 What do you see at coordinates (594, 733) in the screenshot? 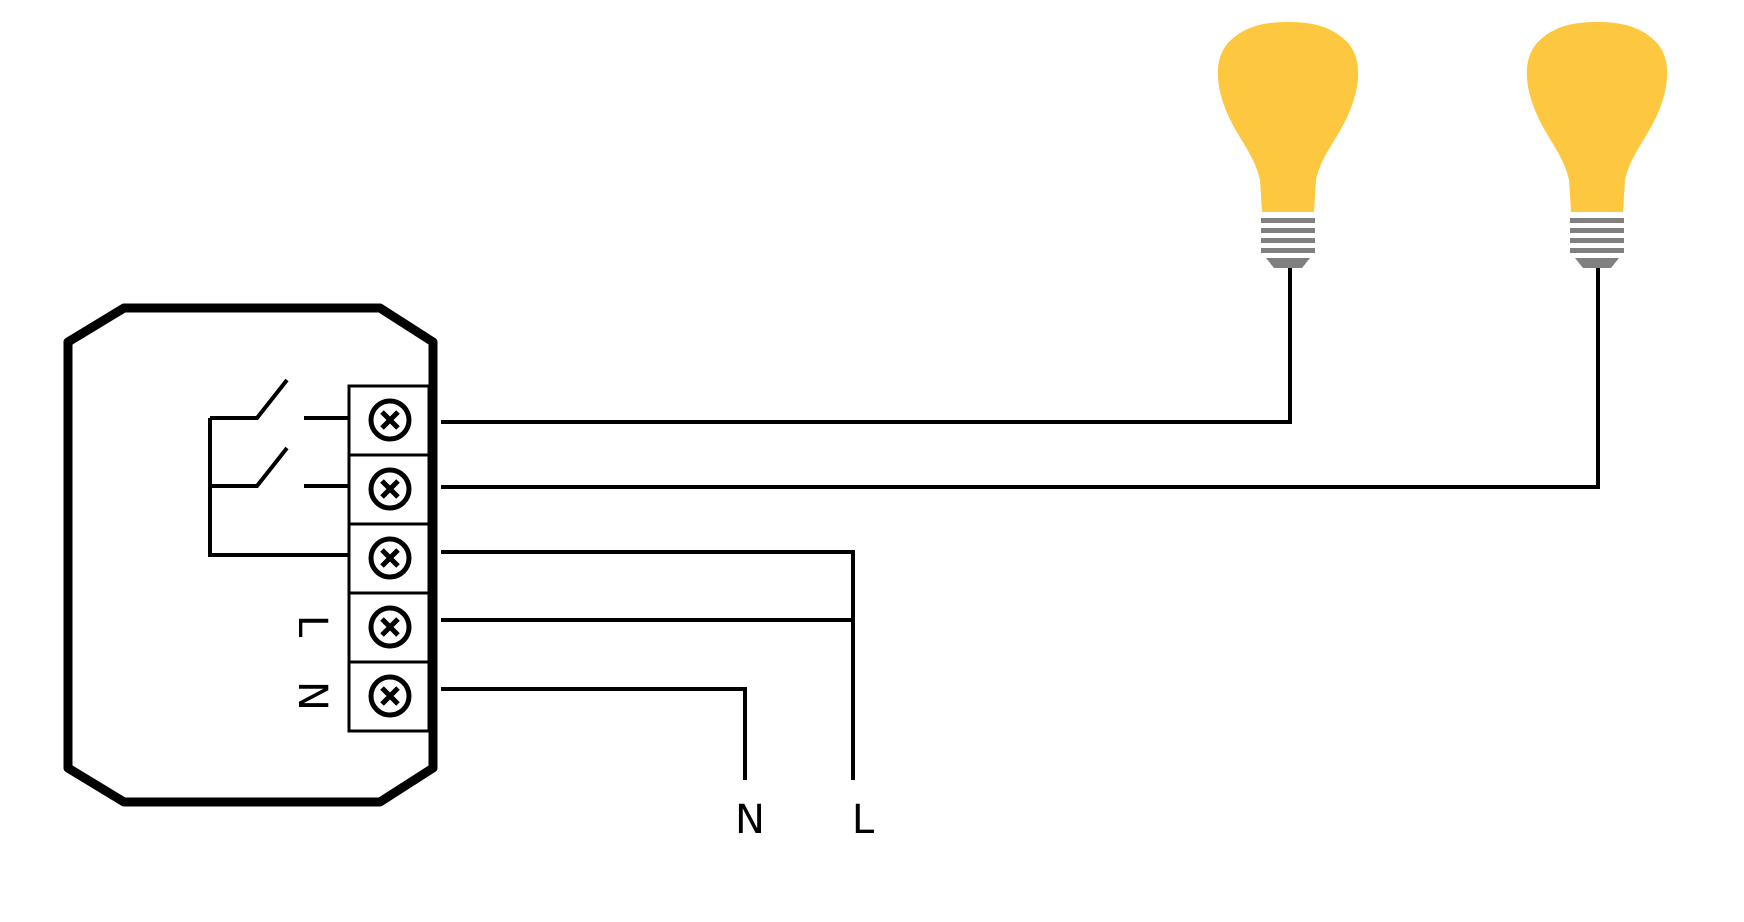
I see `wire-neutral` at bounding box center [594, 733].